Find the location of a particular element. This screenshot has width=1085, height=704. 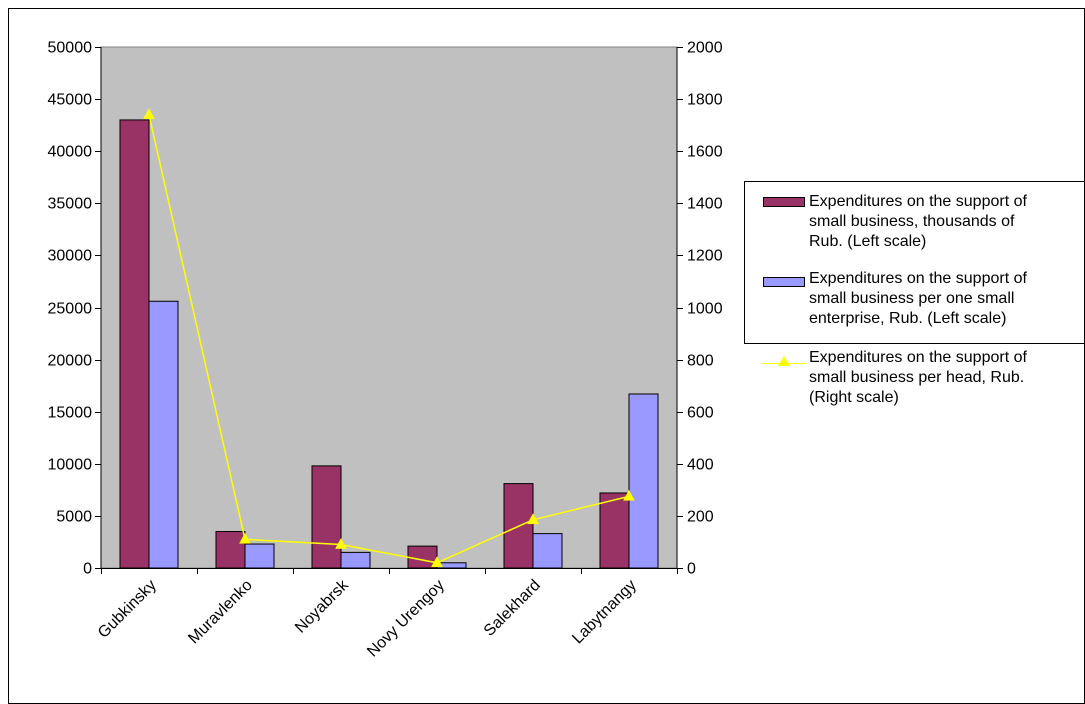

right-tick-label: 2000 is located at coordinates (705, 48).